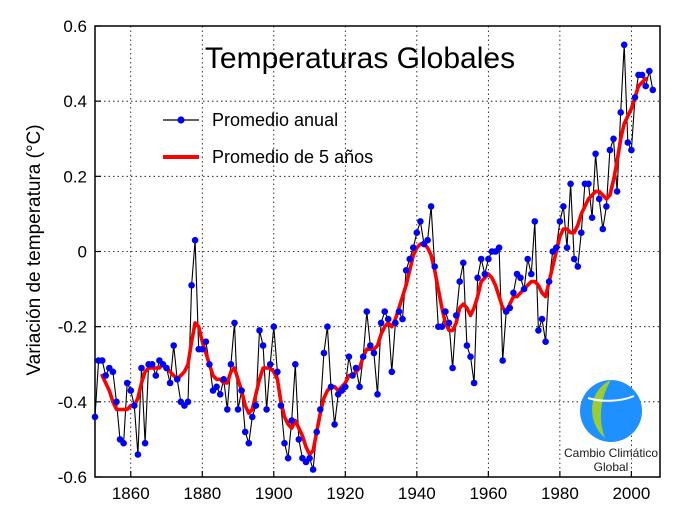 This screenshot has width=700, height=522. Describe the element at coordinates (345, 493) in the screenshot. I see `x-tick-label: 1920` at that location.